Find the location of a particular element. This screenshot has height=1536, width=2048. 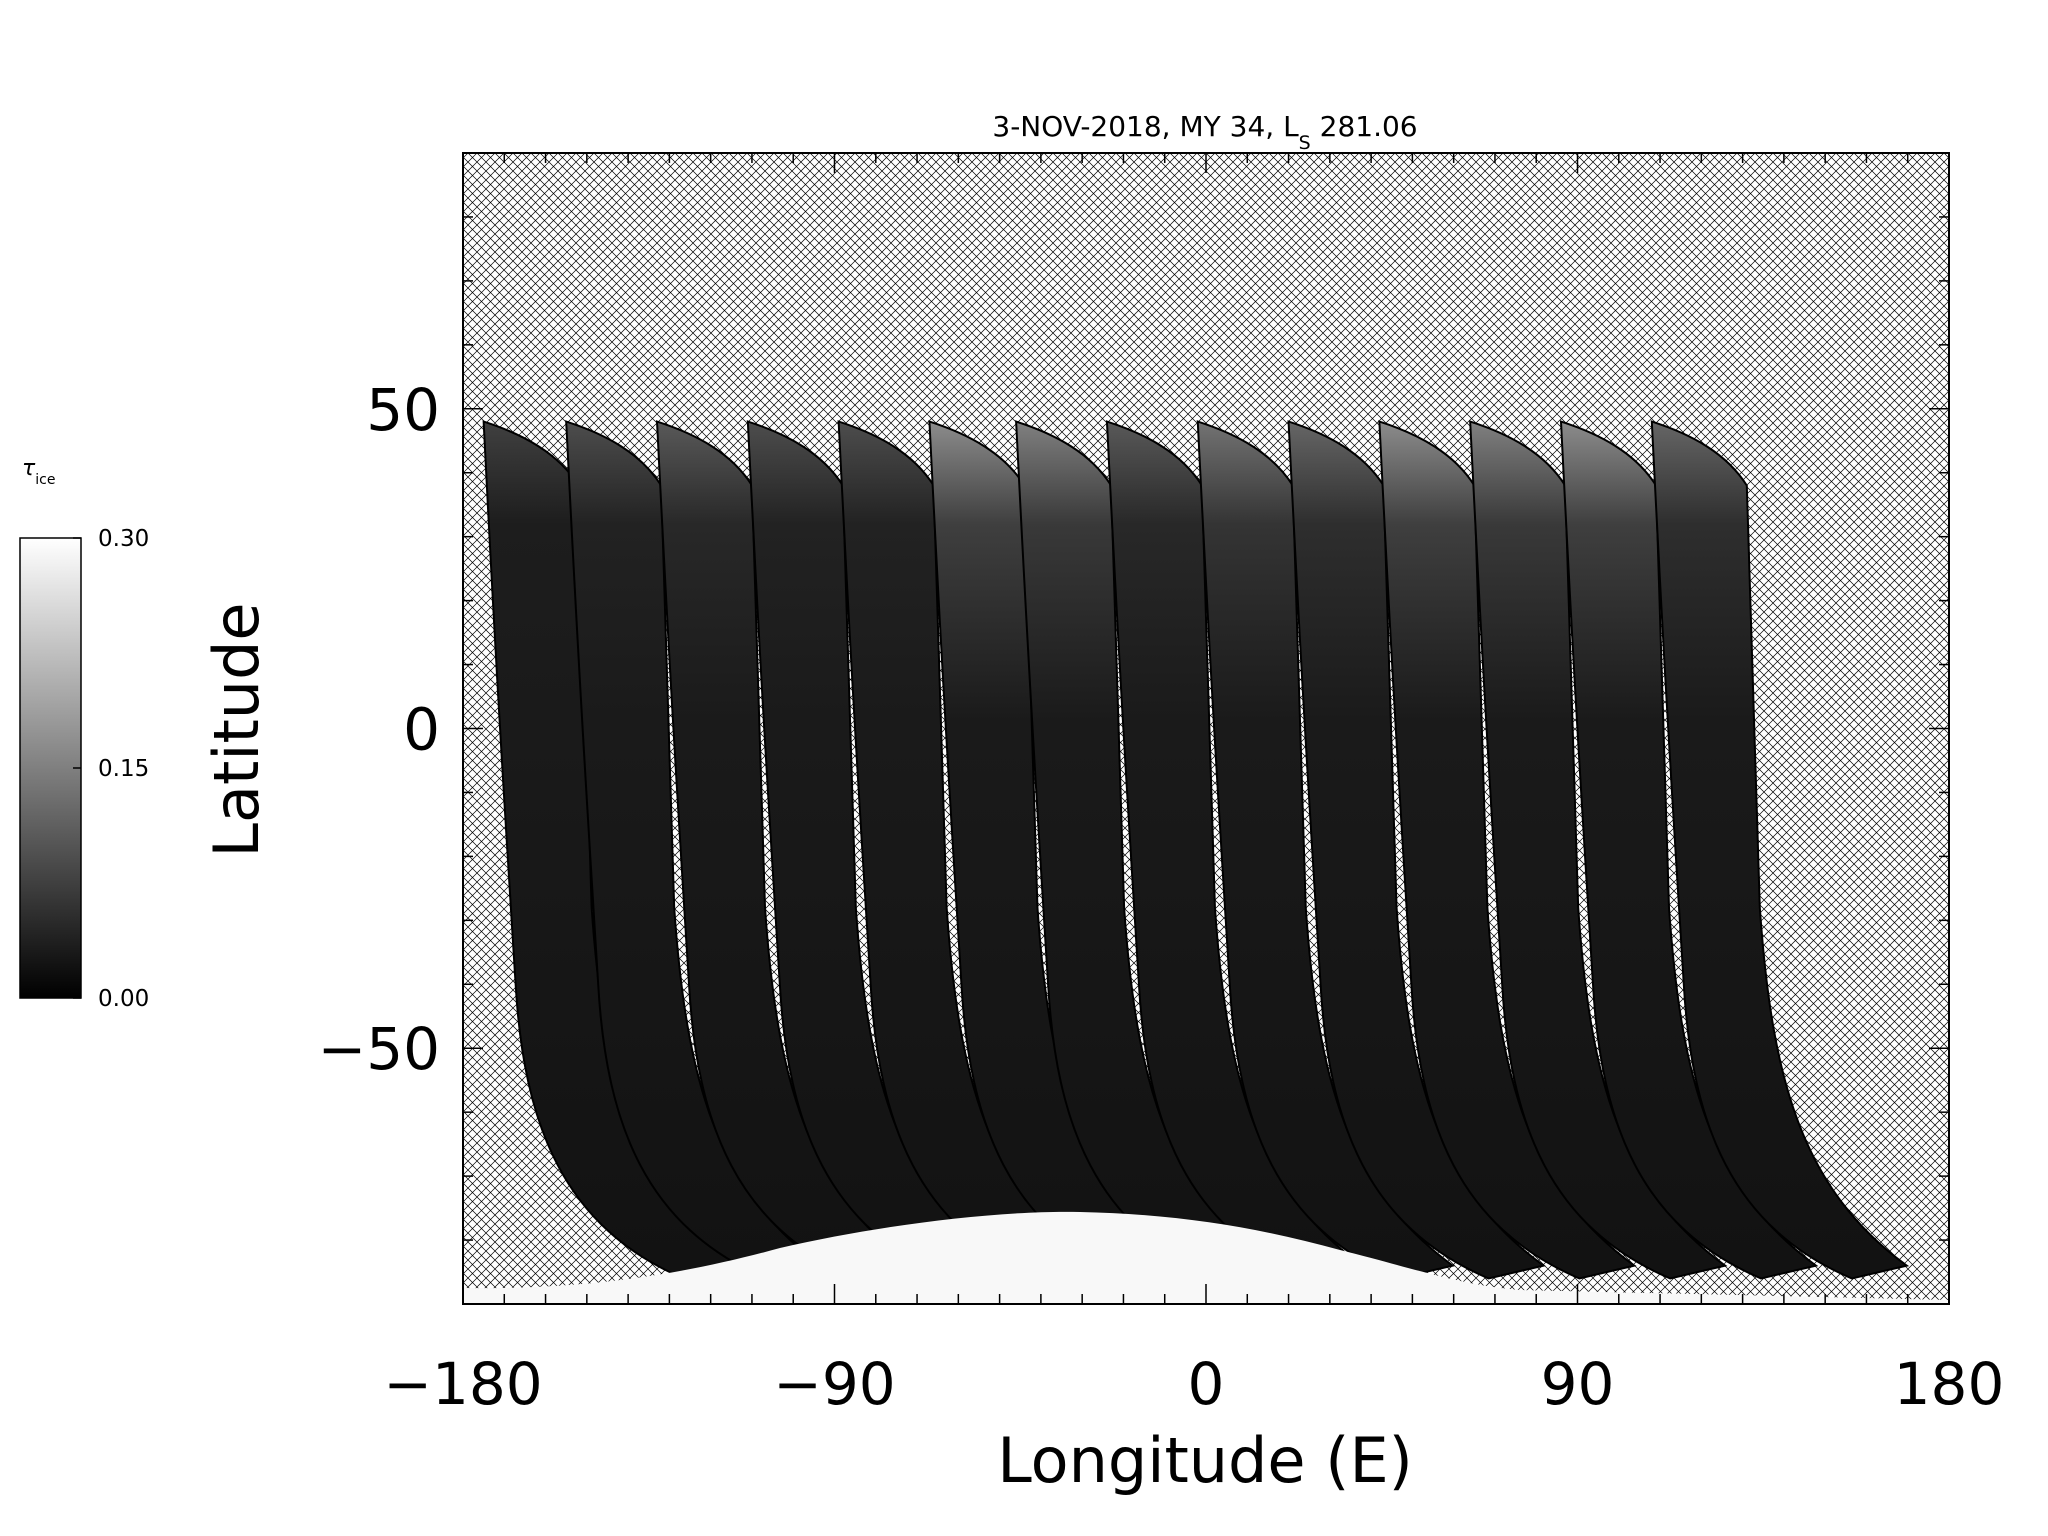

colorbar-tick-label: 0.15 is located at coordinates (123, 769).